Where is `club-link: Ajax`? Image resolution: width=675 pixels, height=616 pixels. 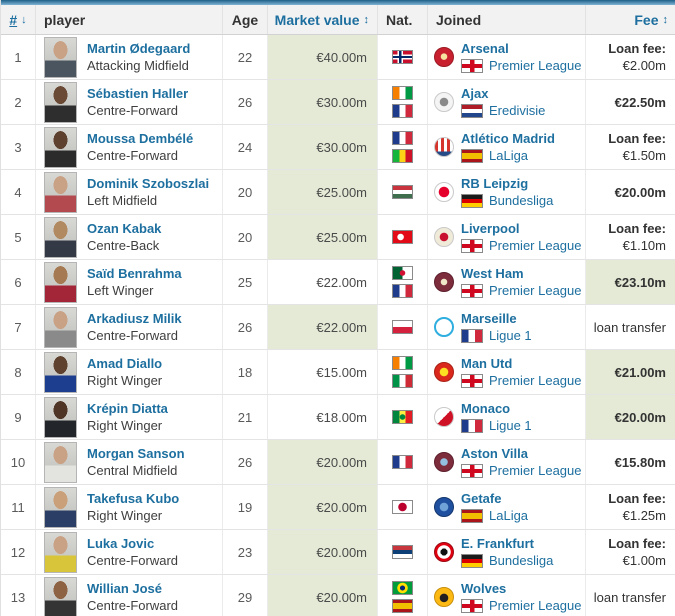 club-link: Ajax is located at coordinates (475, 93).